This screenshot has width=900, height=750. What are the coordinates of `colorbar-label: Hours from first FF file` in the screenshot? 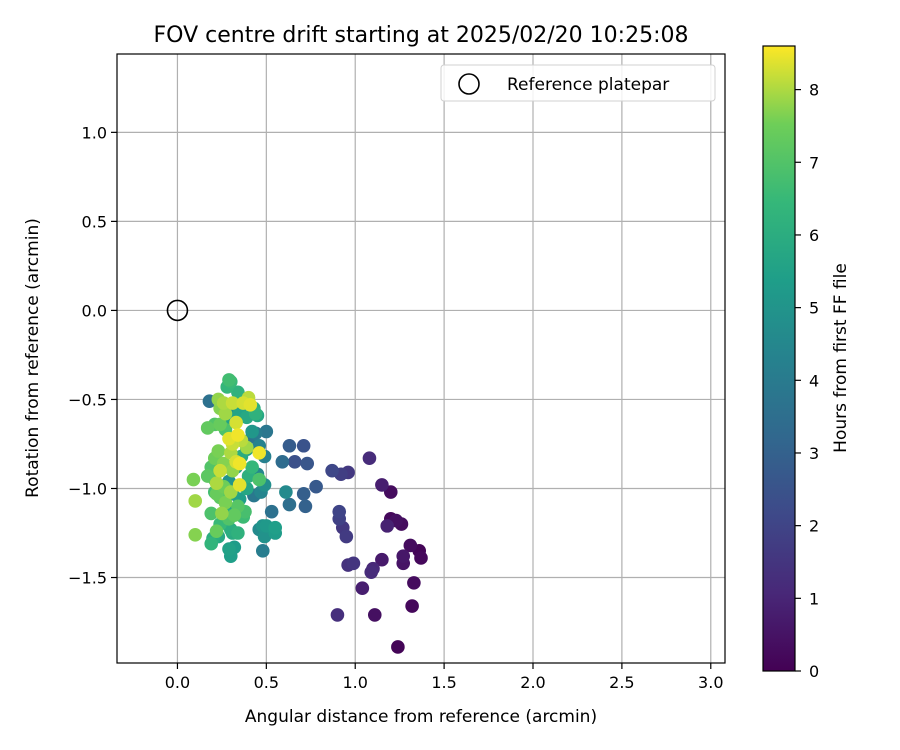 It's located at (841, 358).